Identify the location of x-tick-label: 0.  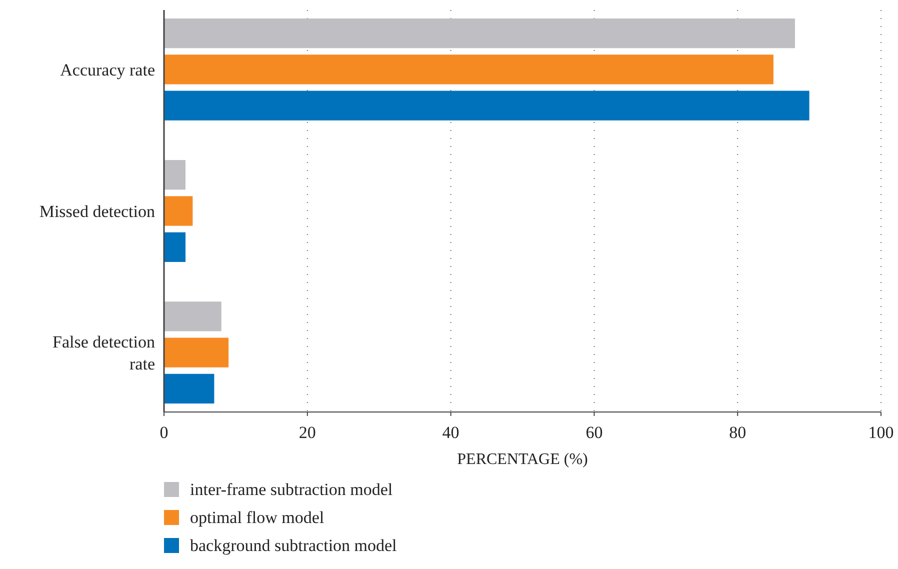
(164, 432).